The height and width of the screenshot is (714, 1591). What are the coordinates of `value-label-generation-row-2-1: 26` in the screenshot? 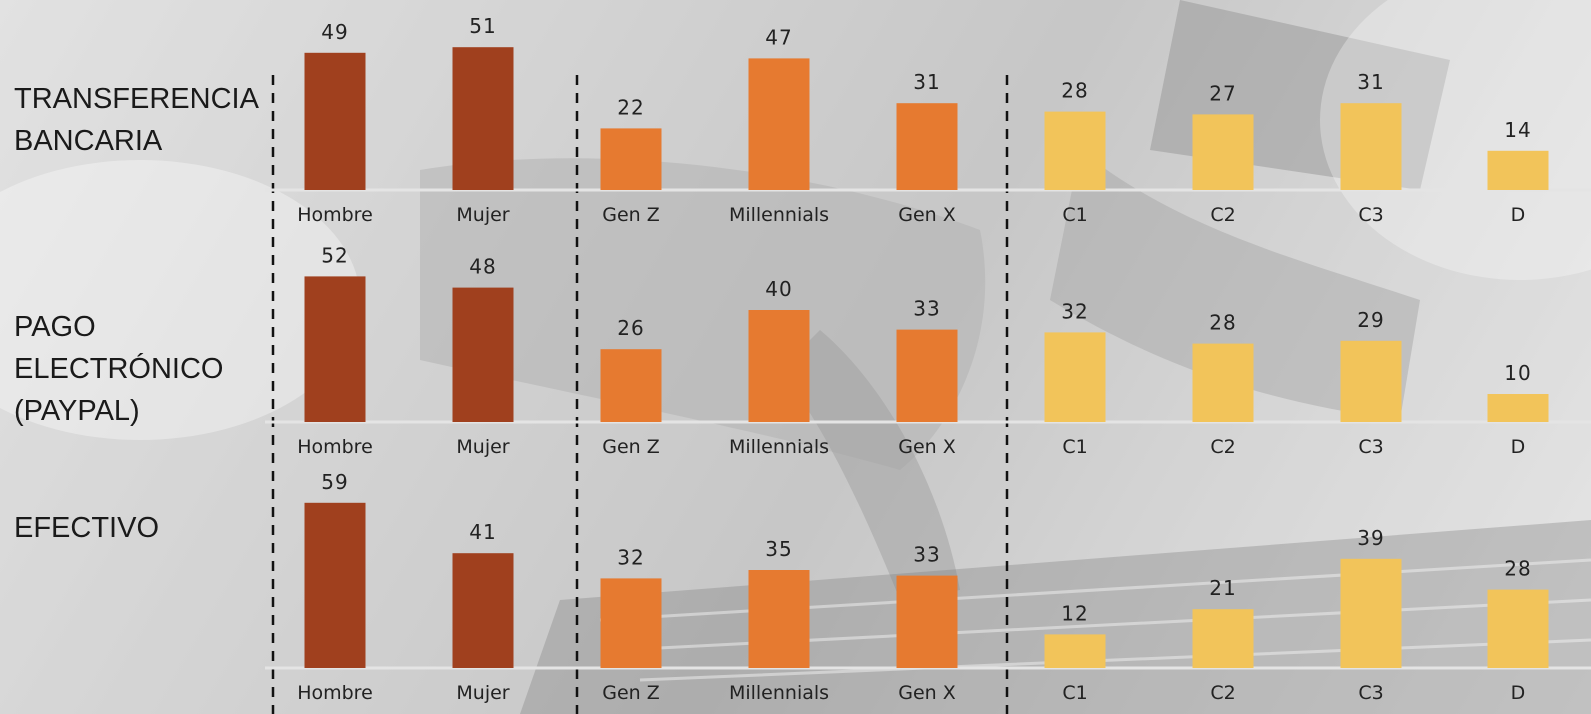 It's located at (630, 328).